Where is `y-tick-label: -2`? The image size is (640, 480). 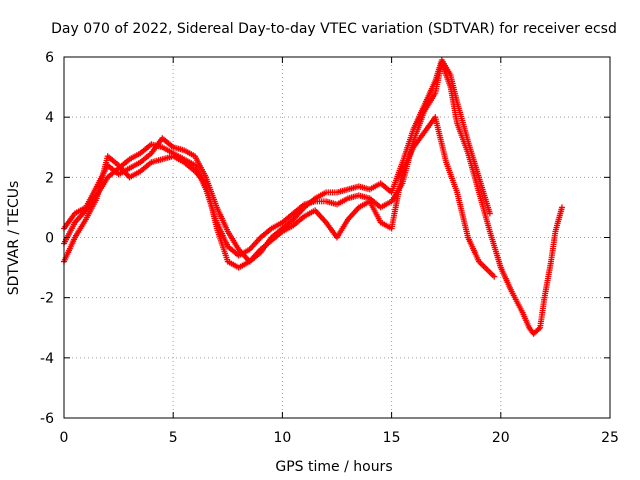
y-tick-label: -2 is located at coordinates (47, 299).